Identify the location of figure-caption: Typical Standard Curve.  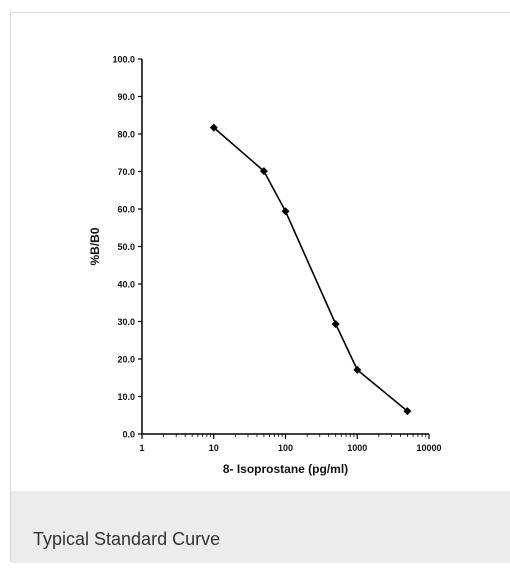
(127, 539).